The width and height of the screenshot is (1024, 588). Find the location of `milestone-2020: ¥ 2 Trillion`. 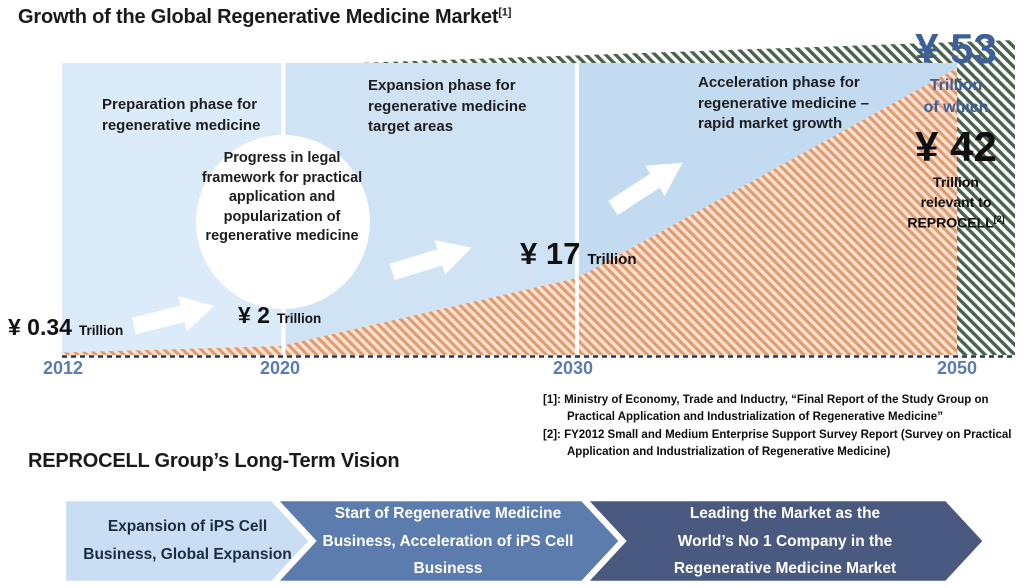

milestone-2020: ¥ 2 Trillion is located at coordinates (279, 315).